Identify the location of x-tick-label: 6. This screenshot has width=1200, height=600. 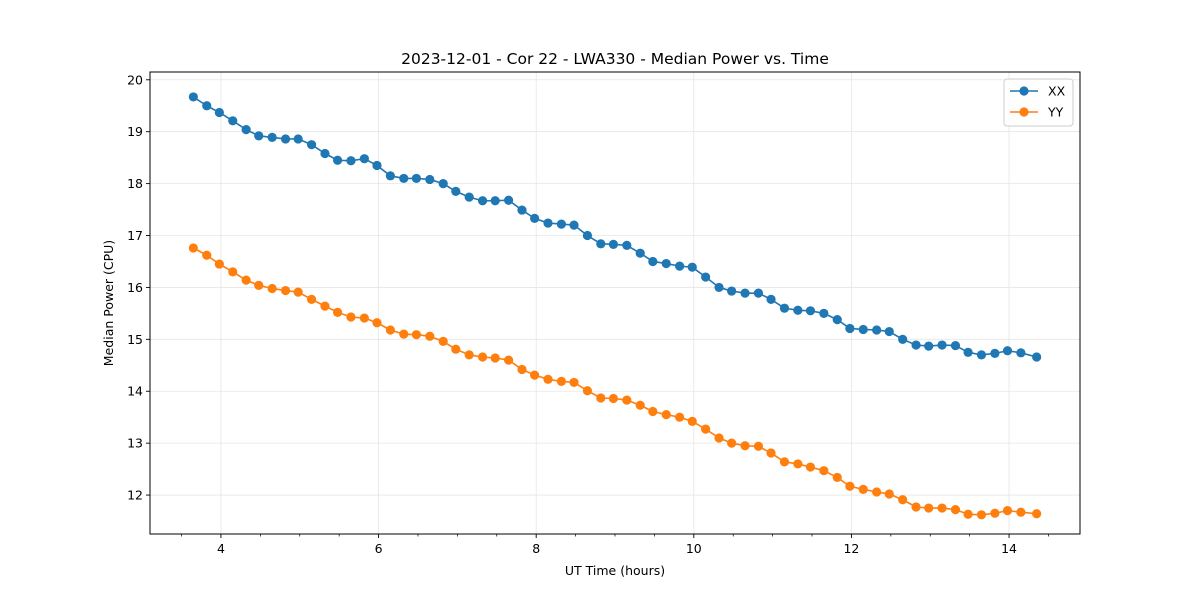
(379, 548).